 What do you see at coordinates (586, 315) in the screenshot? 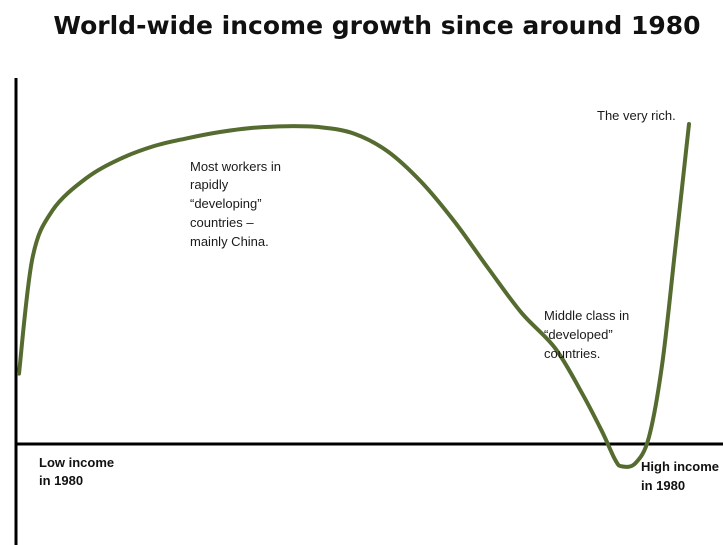
I see `annotation-middle-class-line1: Middle class in` at bounding box center [586, 315].